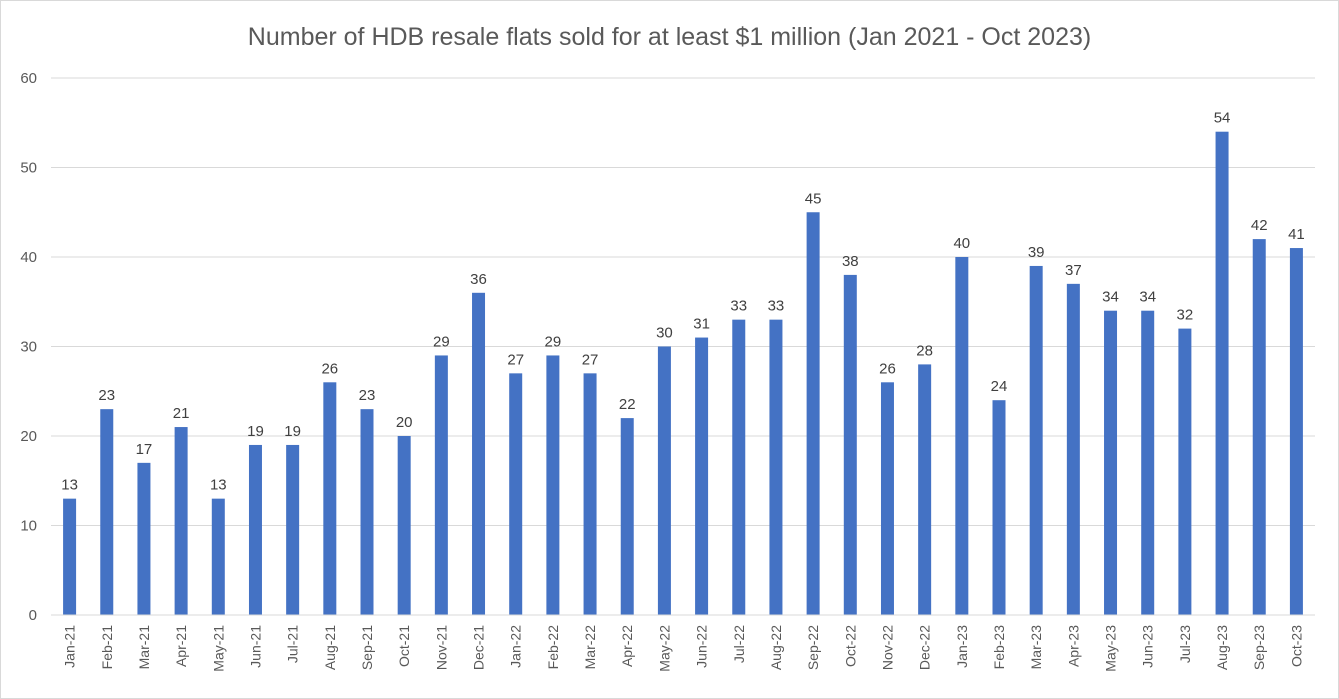 The image size is (1339, 699). I want to click on y-tick-label: 30, so click(28, 347).